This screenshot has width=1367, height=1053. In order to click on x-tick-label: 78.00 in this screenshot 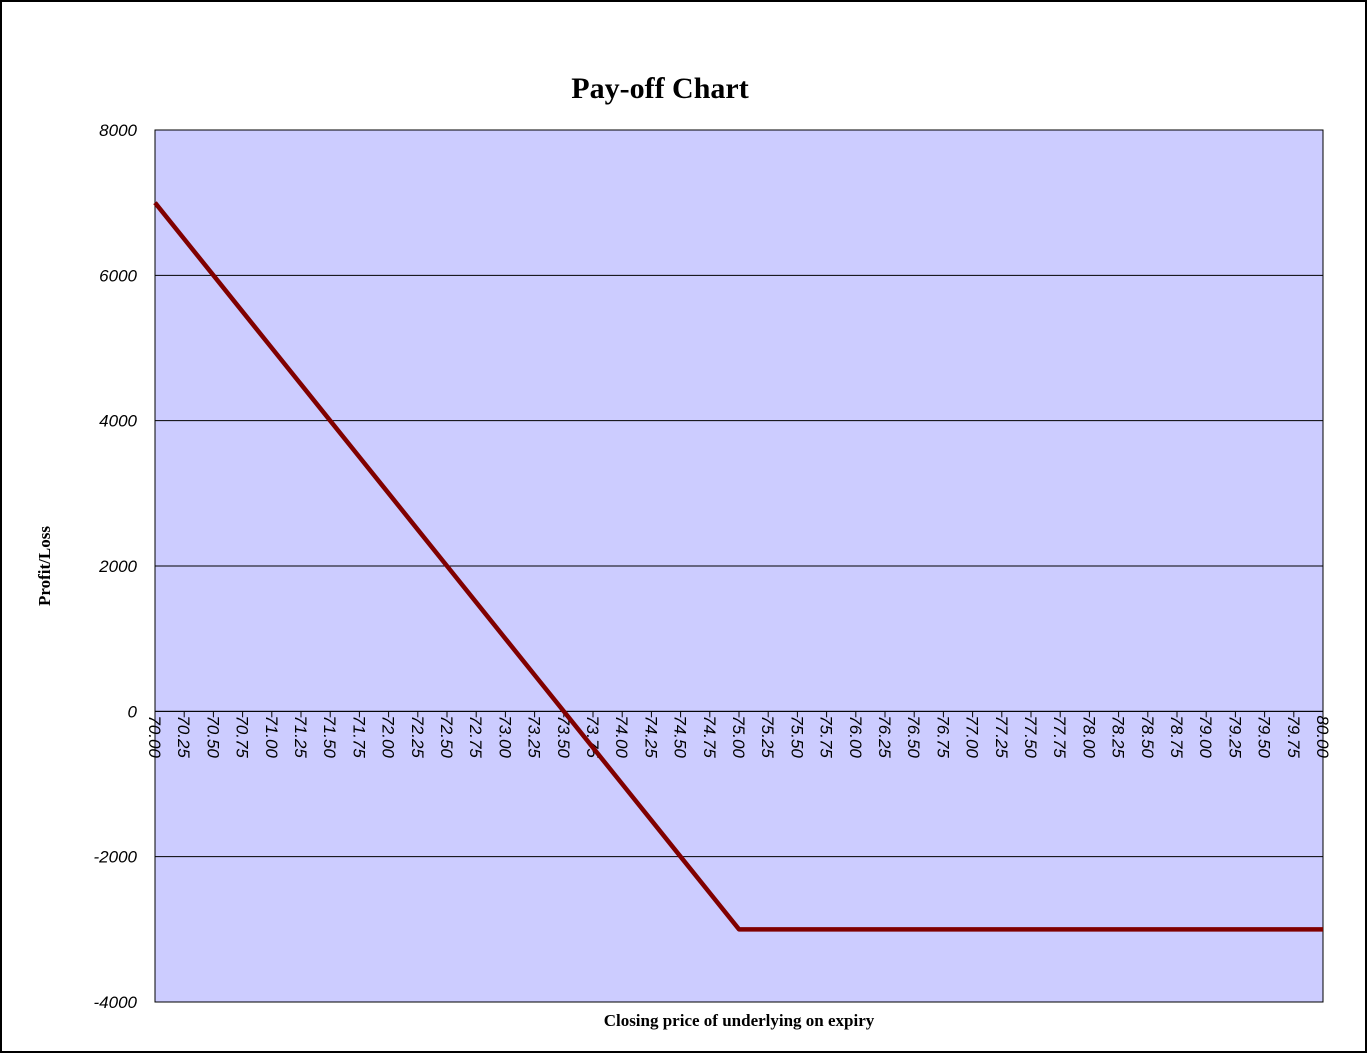, I will do `click(1088, 736)`.